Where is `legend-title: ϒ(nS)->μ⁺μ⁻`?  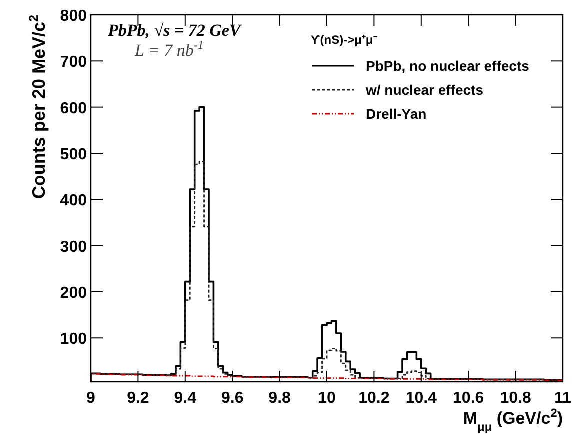 legend-title: ϒ(nS)->μ⁺μ⁻ is located at coordinates (344, 40).